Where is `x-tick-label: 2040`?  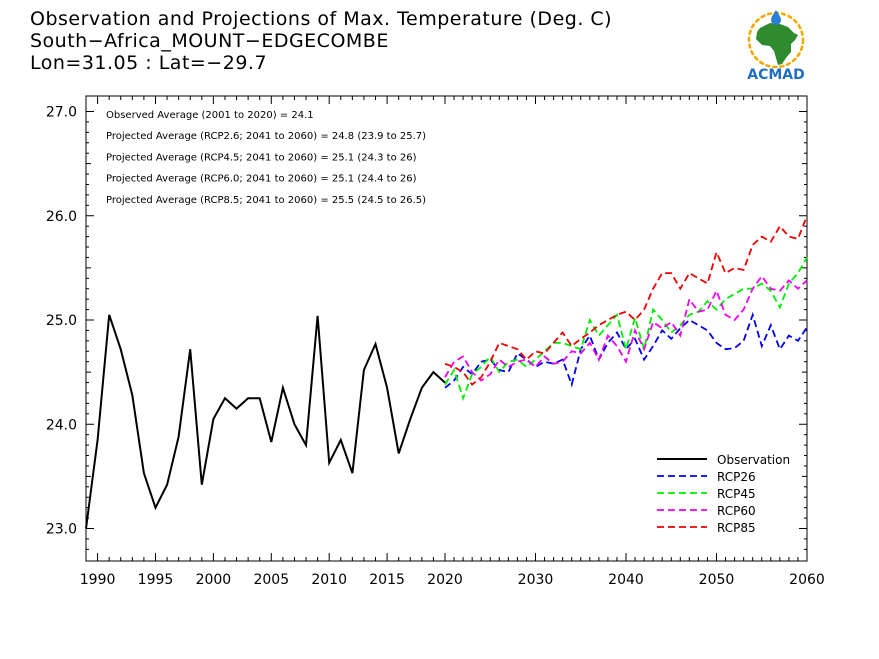 x-tick-label: 2040 is located at coordinates (626, 580).